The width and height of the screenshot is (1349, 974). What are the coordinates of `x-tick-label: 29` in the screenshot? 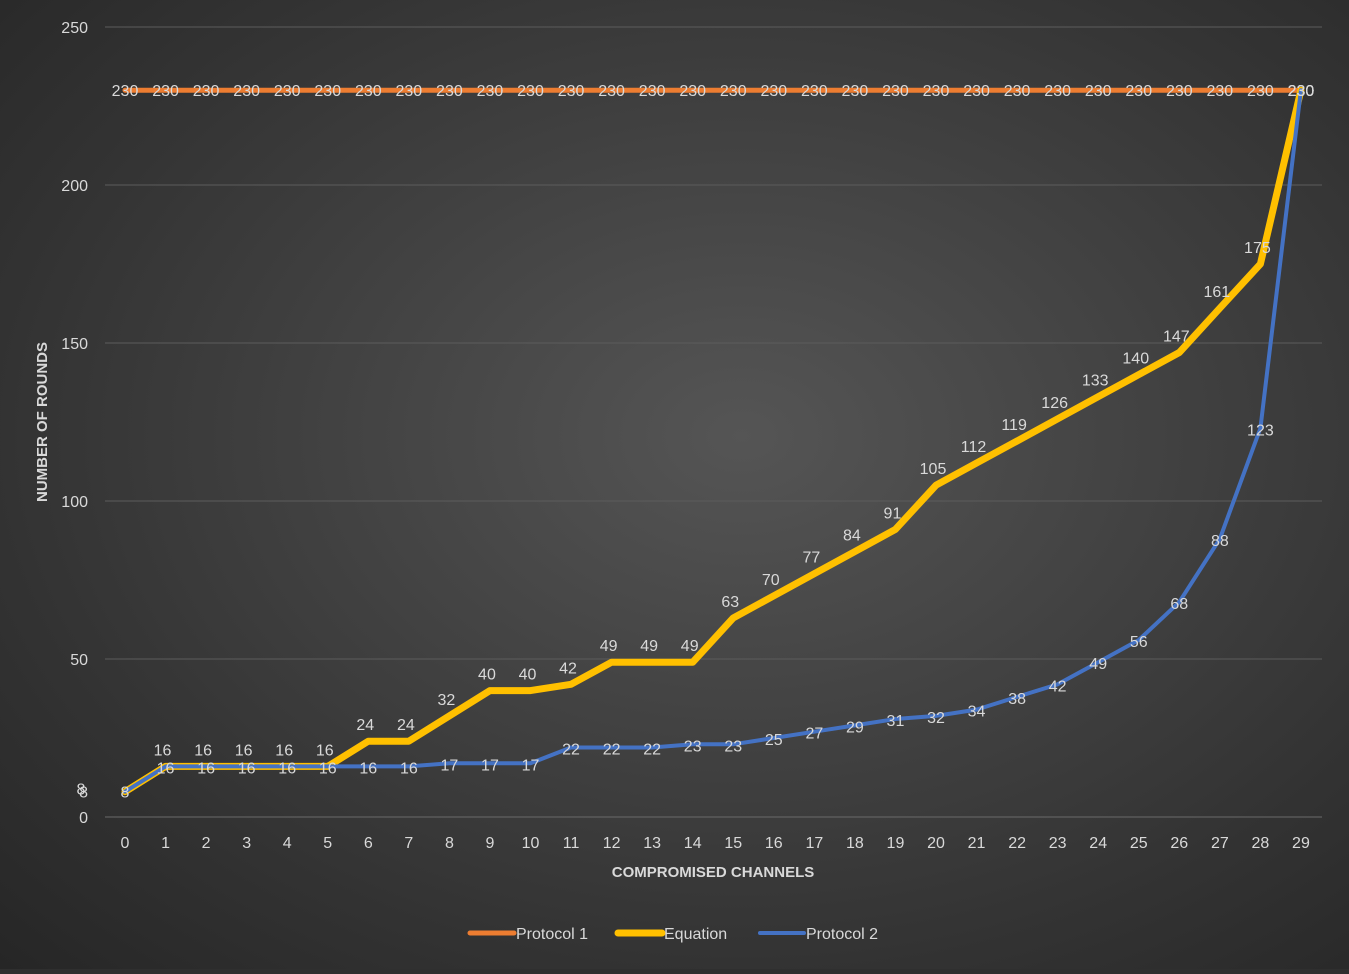 It's located at (1301, 843).